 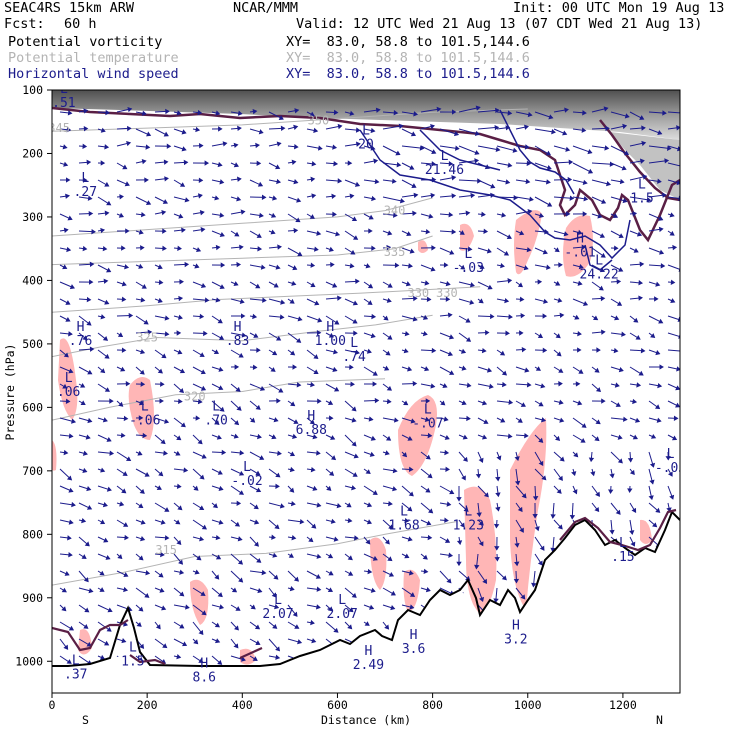 I want to click on extrema-value-label: 1.5, so click(x=641, y=198).